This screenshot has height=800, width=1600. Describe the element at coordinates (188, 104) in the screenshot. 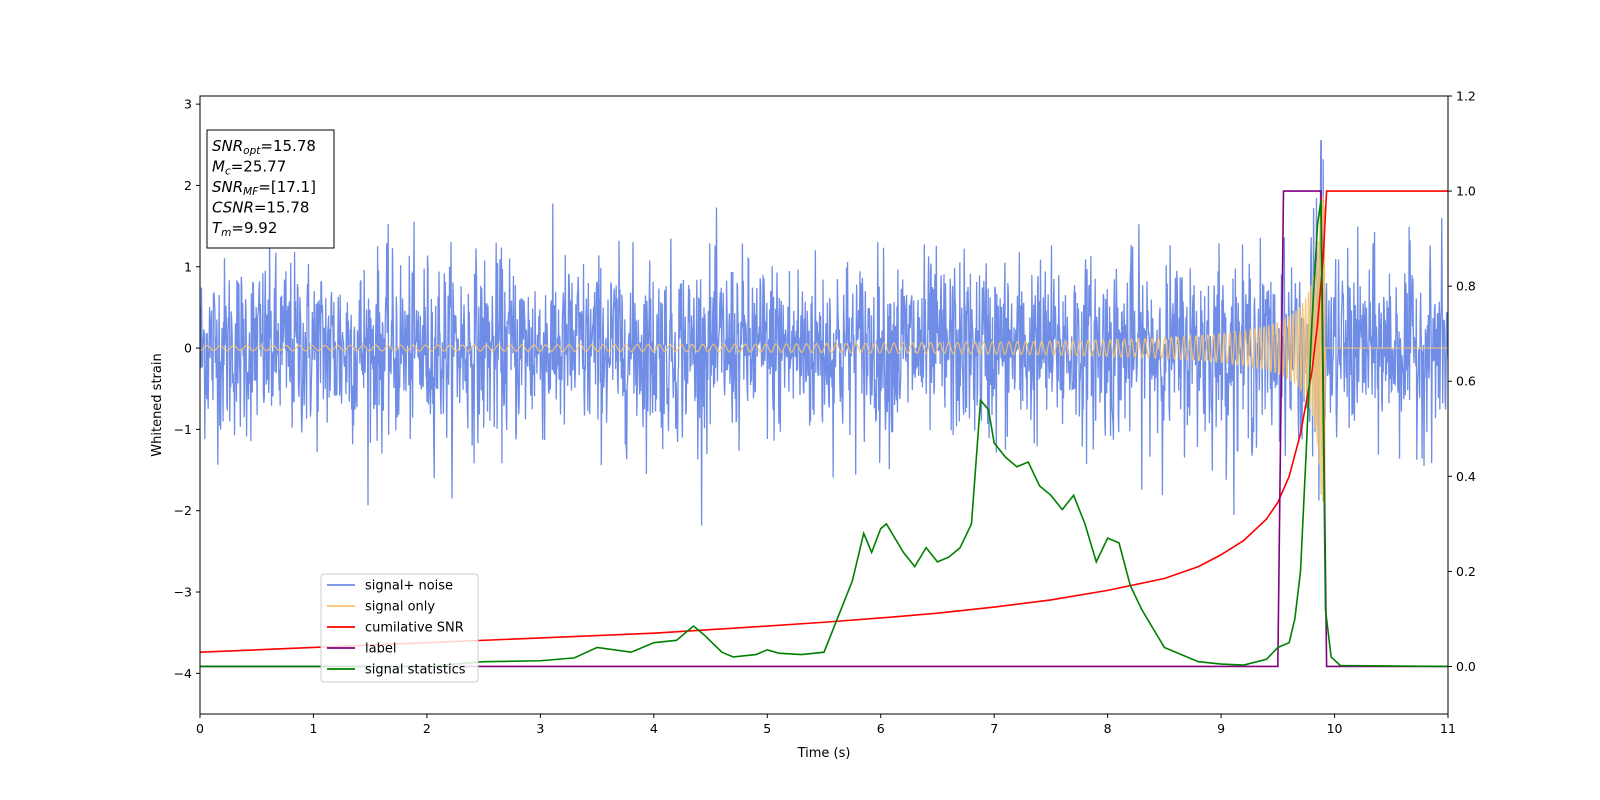

I see `y-left-tick-label: 3` at that location.